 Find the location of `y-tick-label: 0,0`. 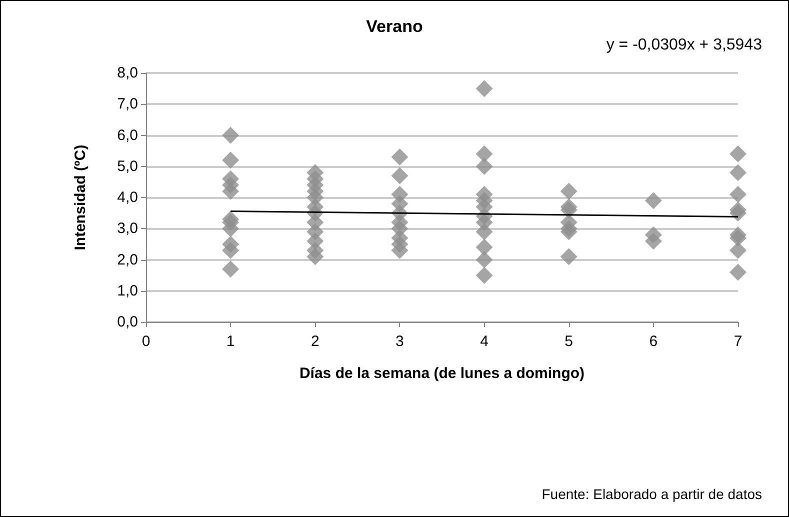

y-tick-label: 0,0 is located at coordinates (127, 322).